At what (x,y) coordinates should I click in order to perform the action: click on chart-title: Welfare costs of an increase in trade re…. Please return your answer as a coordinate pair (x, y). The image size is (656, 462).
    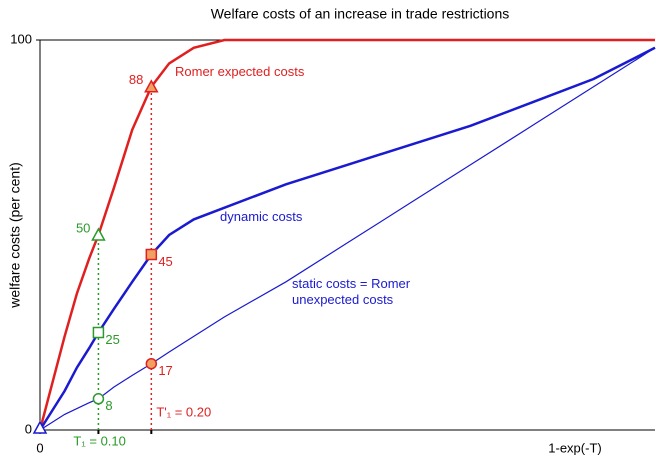
    Looking at the image, I should click on (360, 14).